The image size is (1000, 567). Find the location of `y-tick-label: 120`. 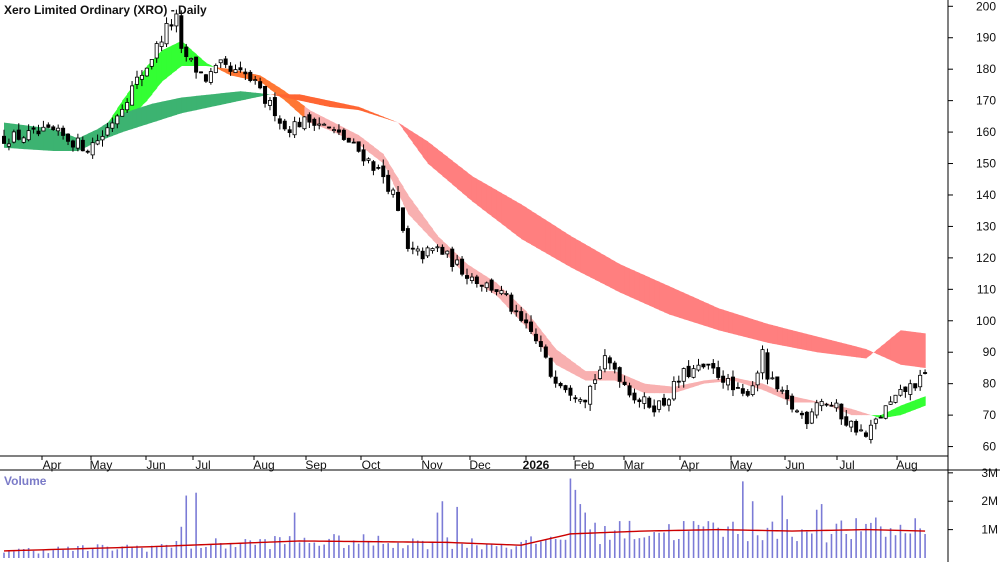

y-tick-label: 120 is located at coordinates (986, 258).